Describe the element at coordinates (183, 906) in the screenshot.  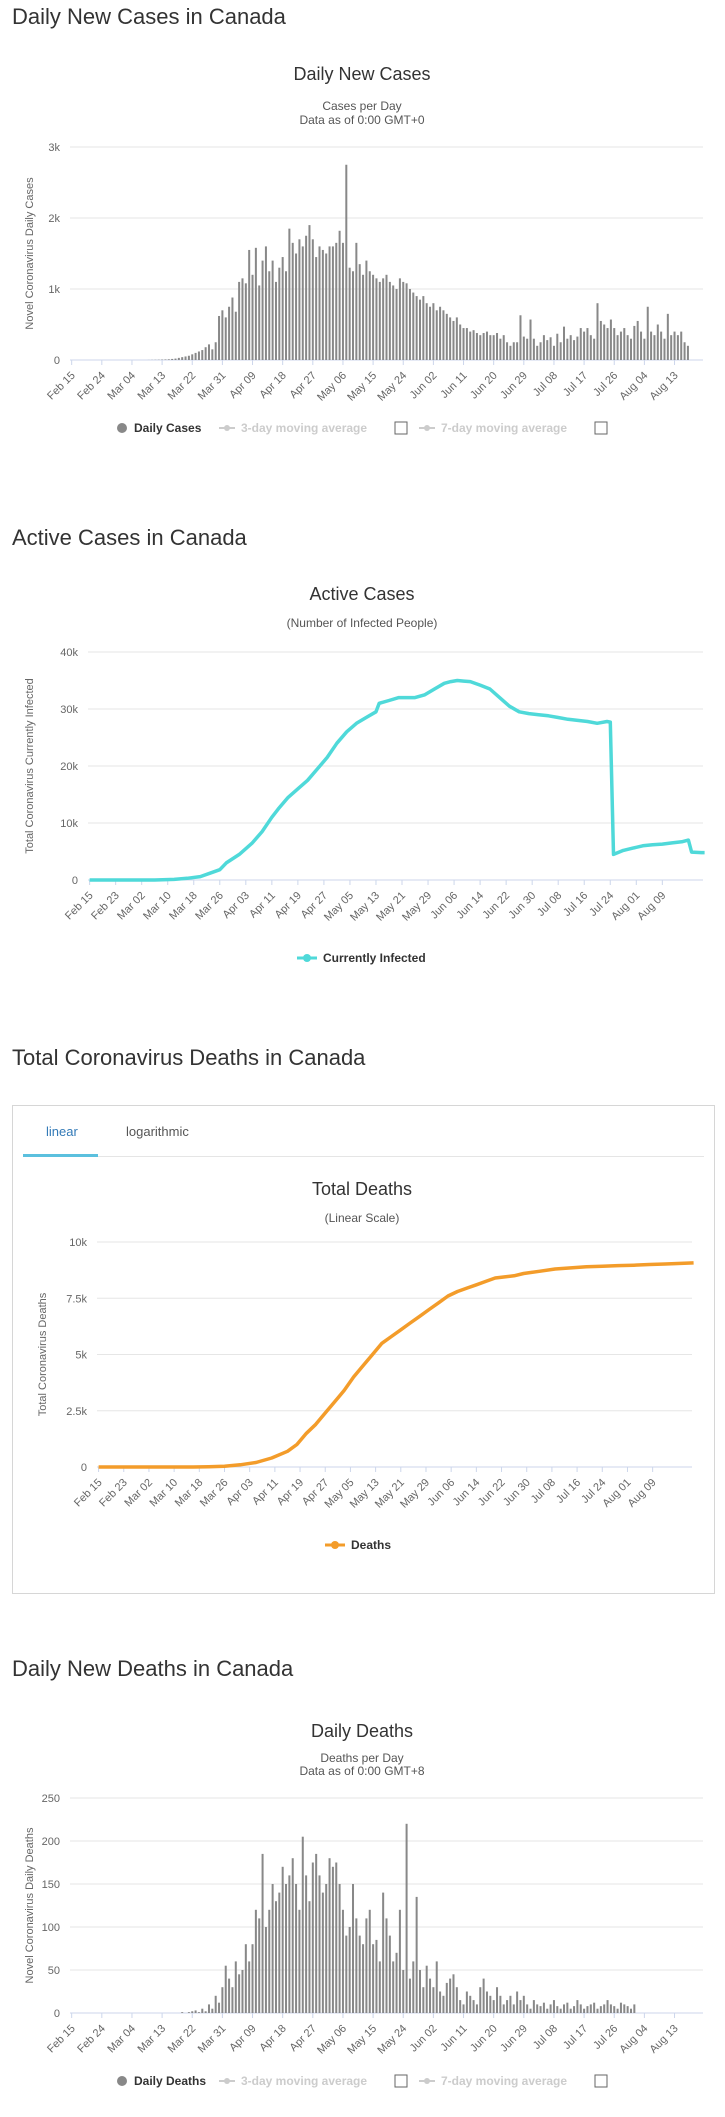
I see `x-tick-label: Mar 18` at that location.